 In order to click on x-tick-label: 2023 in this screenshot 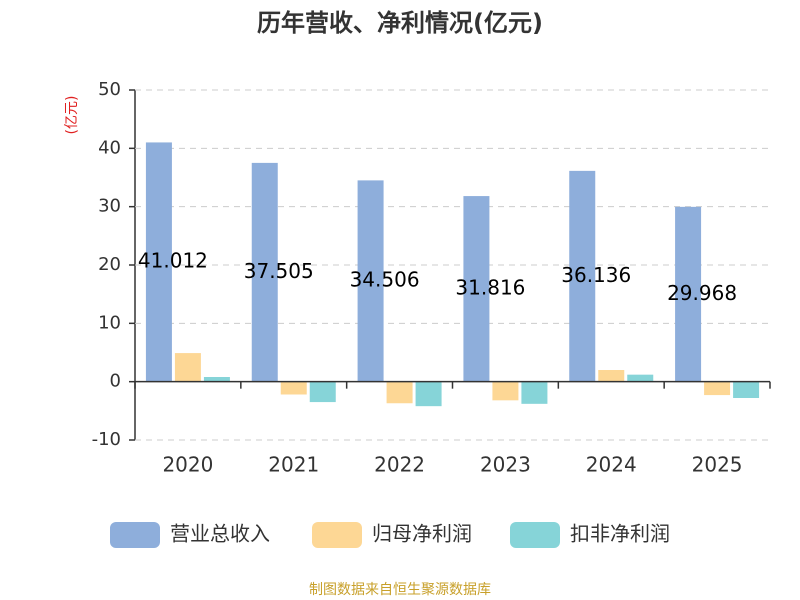, I will do `click(505, 465)`.